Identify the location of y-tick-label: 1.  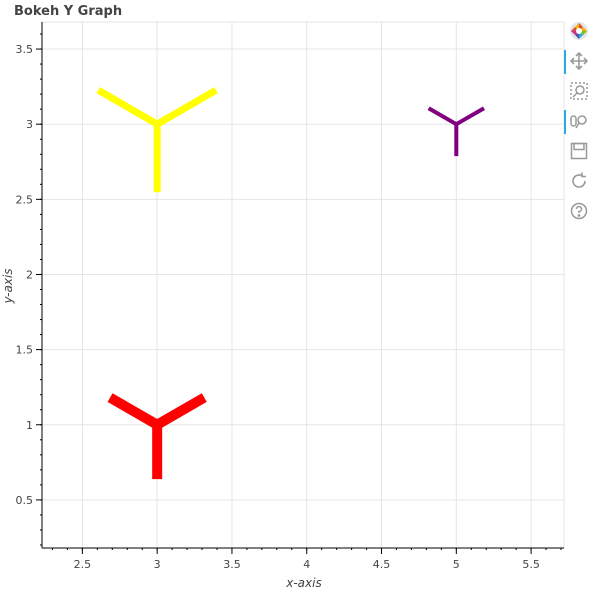
(29, 425).